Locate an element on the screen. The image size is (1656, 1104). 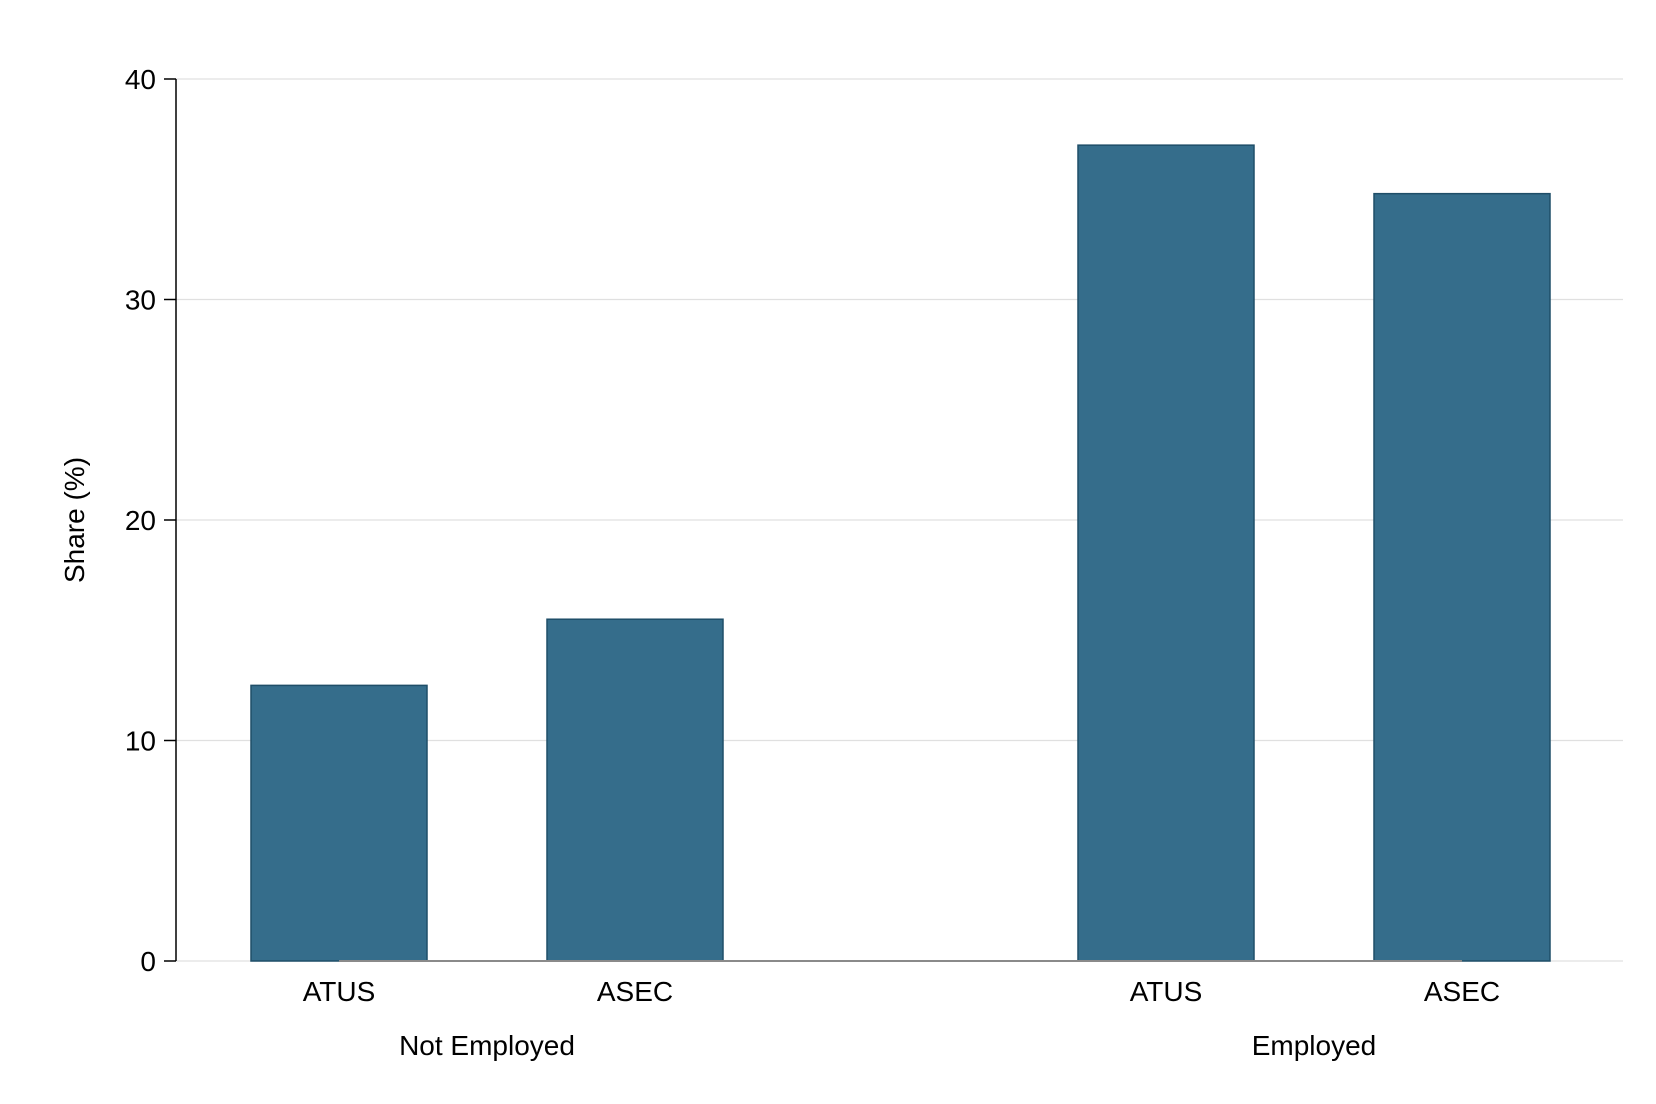
y-tick-label-30: 30 is located at coordinates (140, 300).